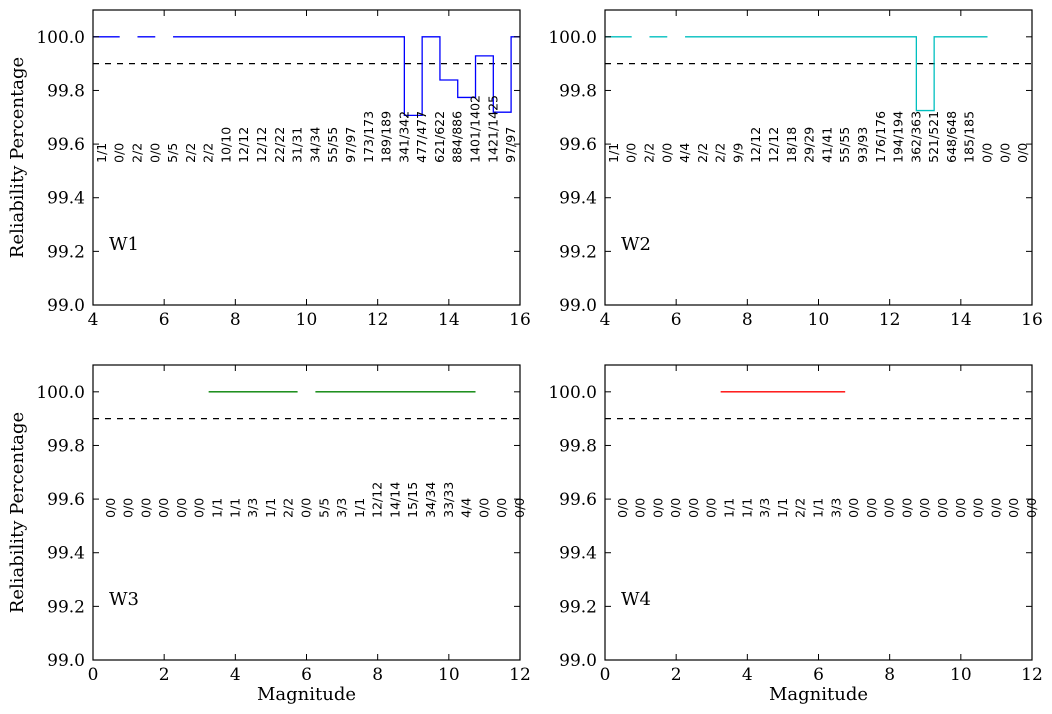 The width and height of the screenshot is (1052, 714). What do you see at coordinates (809, 145) in the screenshot?
I see `bin-count-label: 29/29` at bounding box center [809, 145].